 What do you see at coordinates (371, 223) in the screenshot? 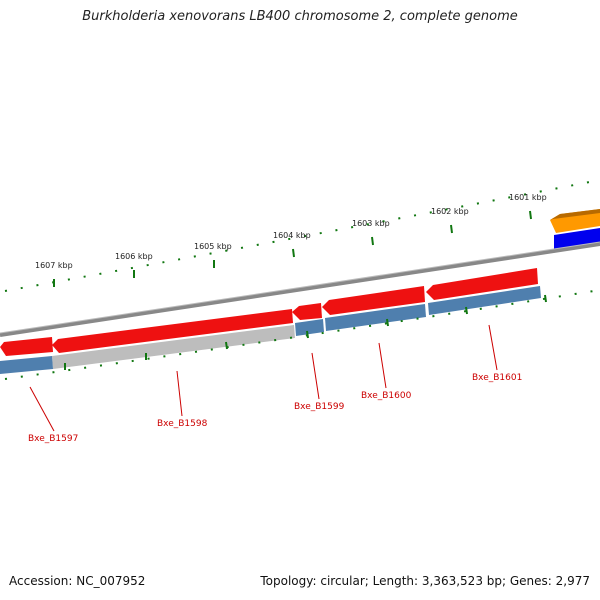
I see `ruler-label: 1603 kbp` at bounding box center [371, 223].